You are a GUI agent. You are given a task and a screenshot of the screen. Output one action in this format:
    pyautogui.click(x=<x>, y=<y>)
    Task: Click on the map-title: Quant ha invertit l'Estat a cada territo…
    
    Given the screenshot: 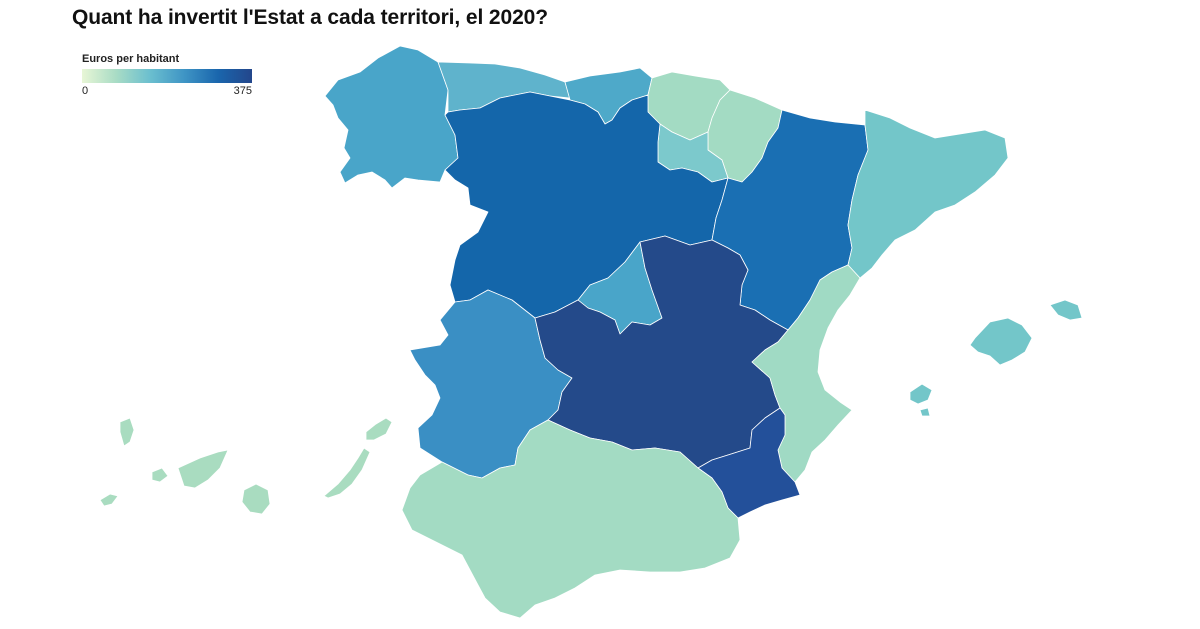 What is the action you would take?
    pyautogui.click(x=310, y=17)
    